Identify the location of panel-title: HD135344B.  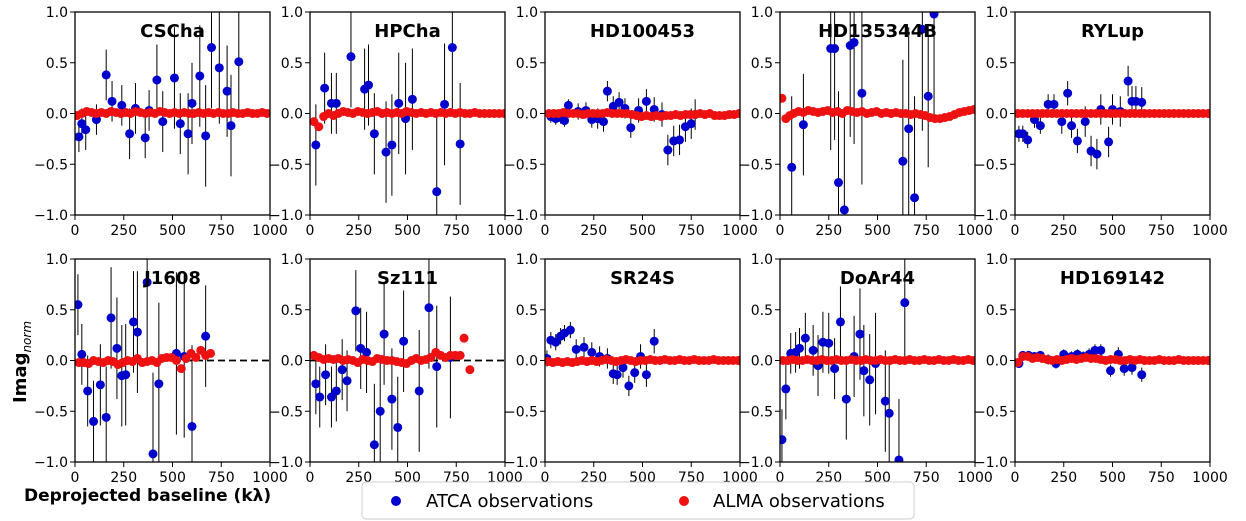
(877, 31).